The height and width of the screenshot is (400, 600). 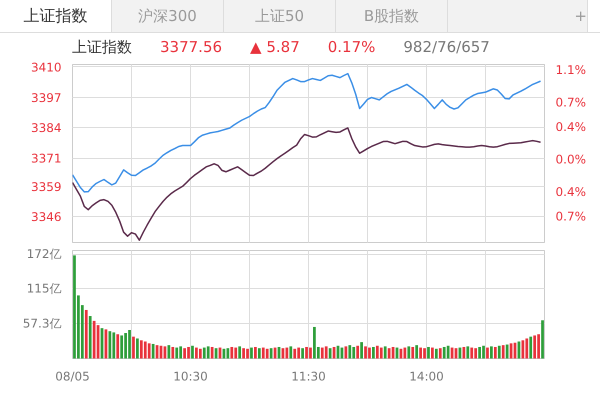 What do you see at coordinates (446, 47) in the screenshot?
I see `text: 982/76/657` at bounding box center [446, 47].